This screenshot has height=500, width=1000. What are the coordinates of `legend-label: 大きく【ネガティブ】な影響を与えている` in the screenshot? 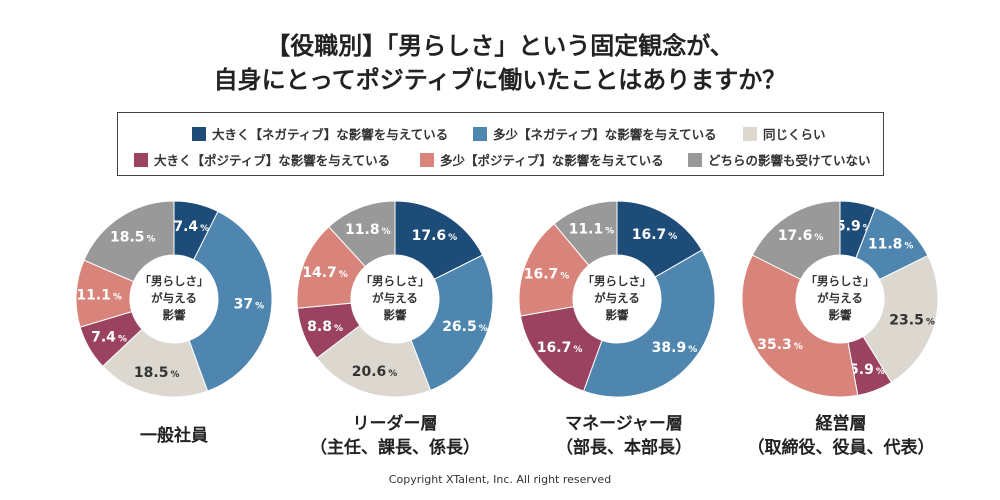 It's located at (330, 134).